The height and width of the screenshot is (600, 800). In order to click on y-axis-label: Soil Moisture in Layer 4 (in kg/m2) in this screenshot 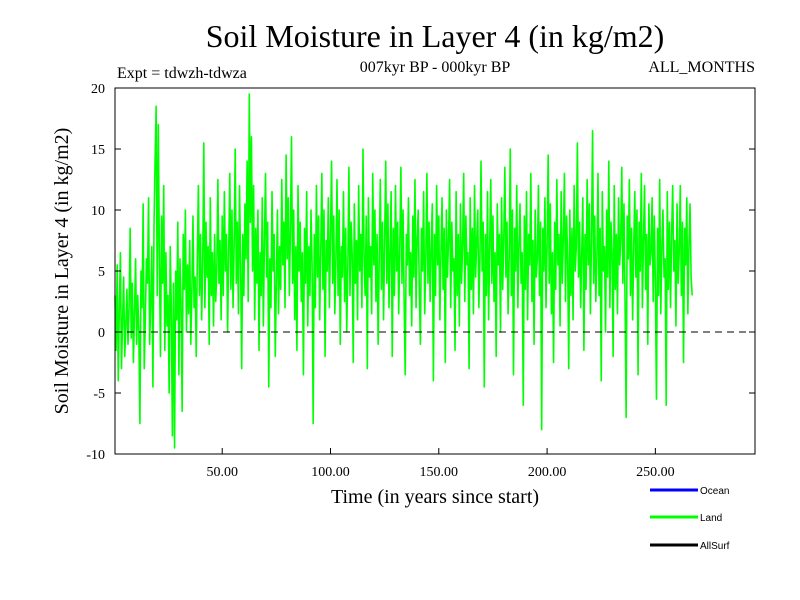, I will do `click(62, 271)`.